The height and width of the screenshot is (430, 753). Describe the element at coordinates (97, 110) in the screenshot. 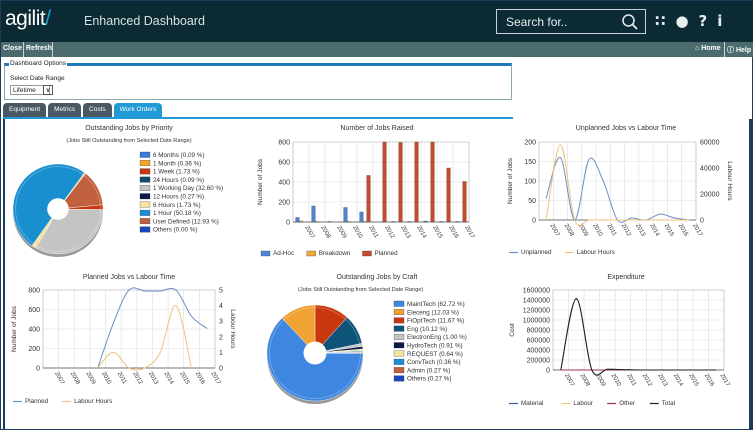

I see `tab-costs: Costs` at that location.